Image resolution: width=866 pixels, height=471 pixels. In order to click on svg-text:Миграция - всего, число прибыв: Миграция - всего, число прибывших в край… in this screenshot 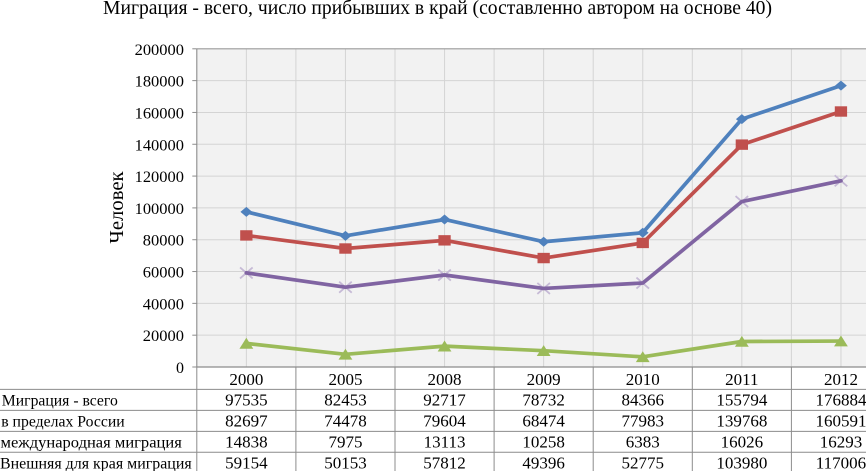, I will do `click(437, 9)`.